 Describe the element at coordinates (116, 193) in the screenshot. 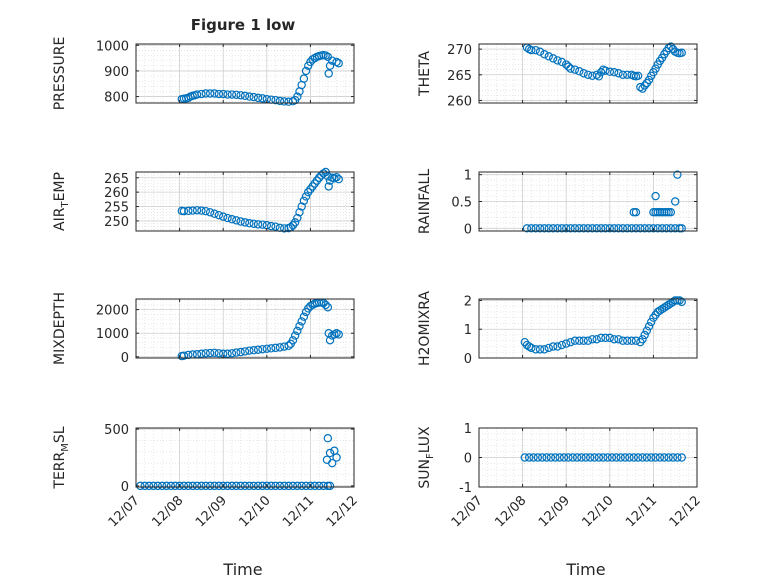

I see `y-tick-label: 260` at that location.